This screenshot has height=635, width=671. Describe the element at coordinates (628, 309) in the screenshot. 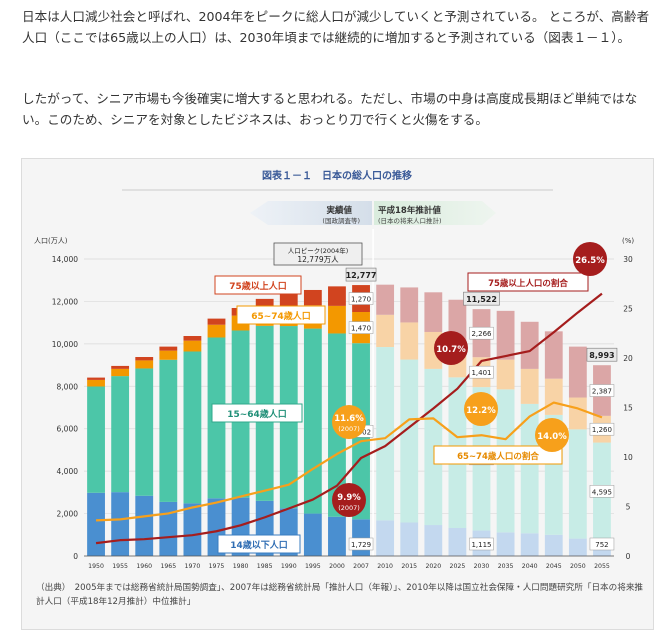

I see `y2-tick-label: 25` at that location.